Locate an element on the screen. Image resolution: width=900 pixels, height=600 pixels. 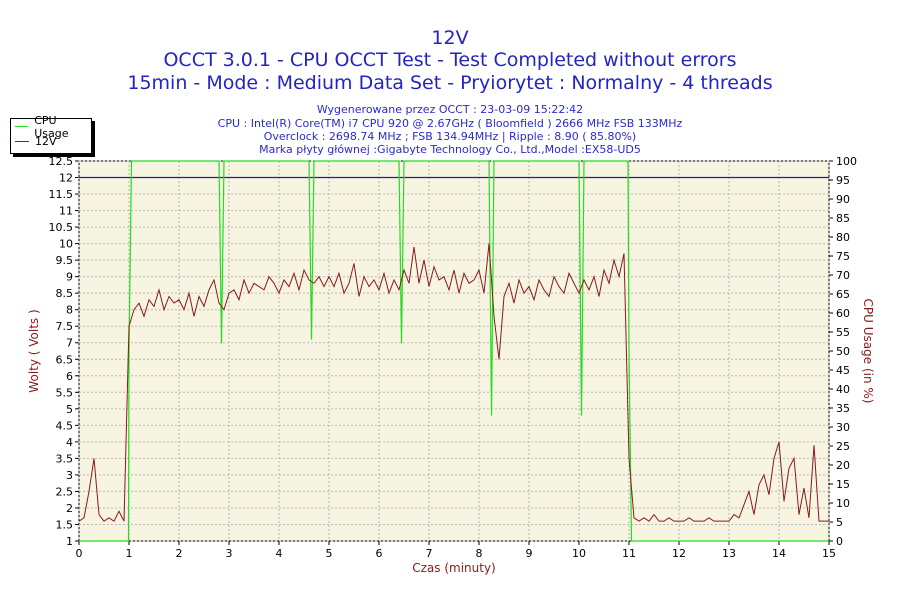
y-tick-label: 9 is located at coordinates (69, 277).